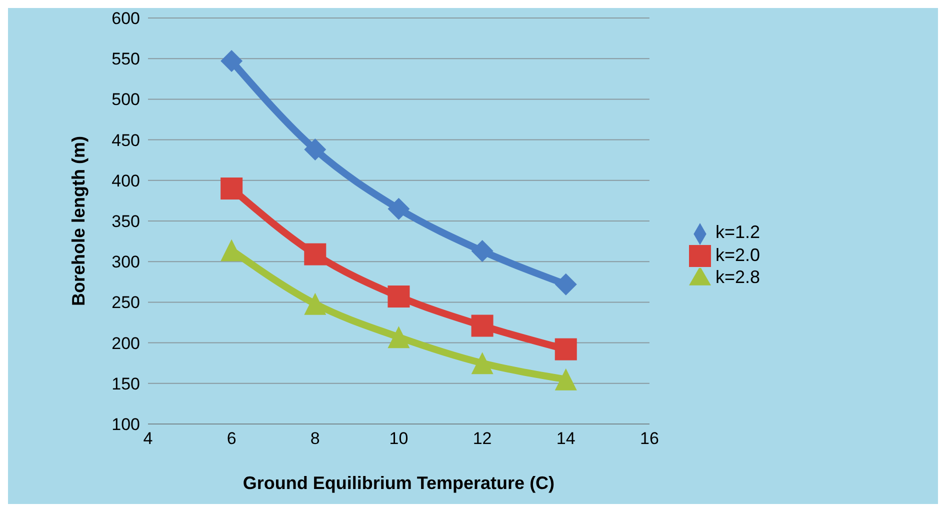 The image size is (946, 512). Describe the element at coordinates (126, 100) in the screenshot. I see `y-tick-label: 500` at that location.